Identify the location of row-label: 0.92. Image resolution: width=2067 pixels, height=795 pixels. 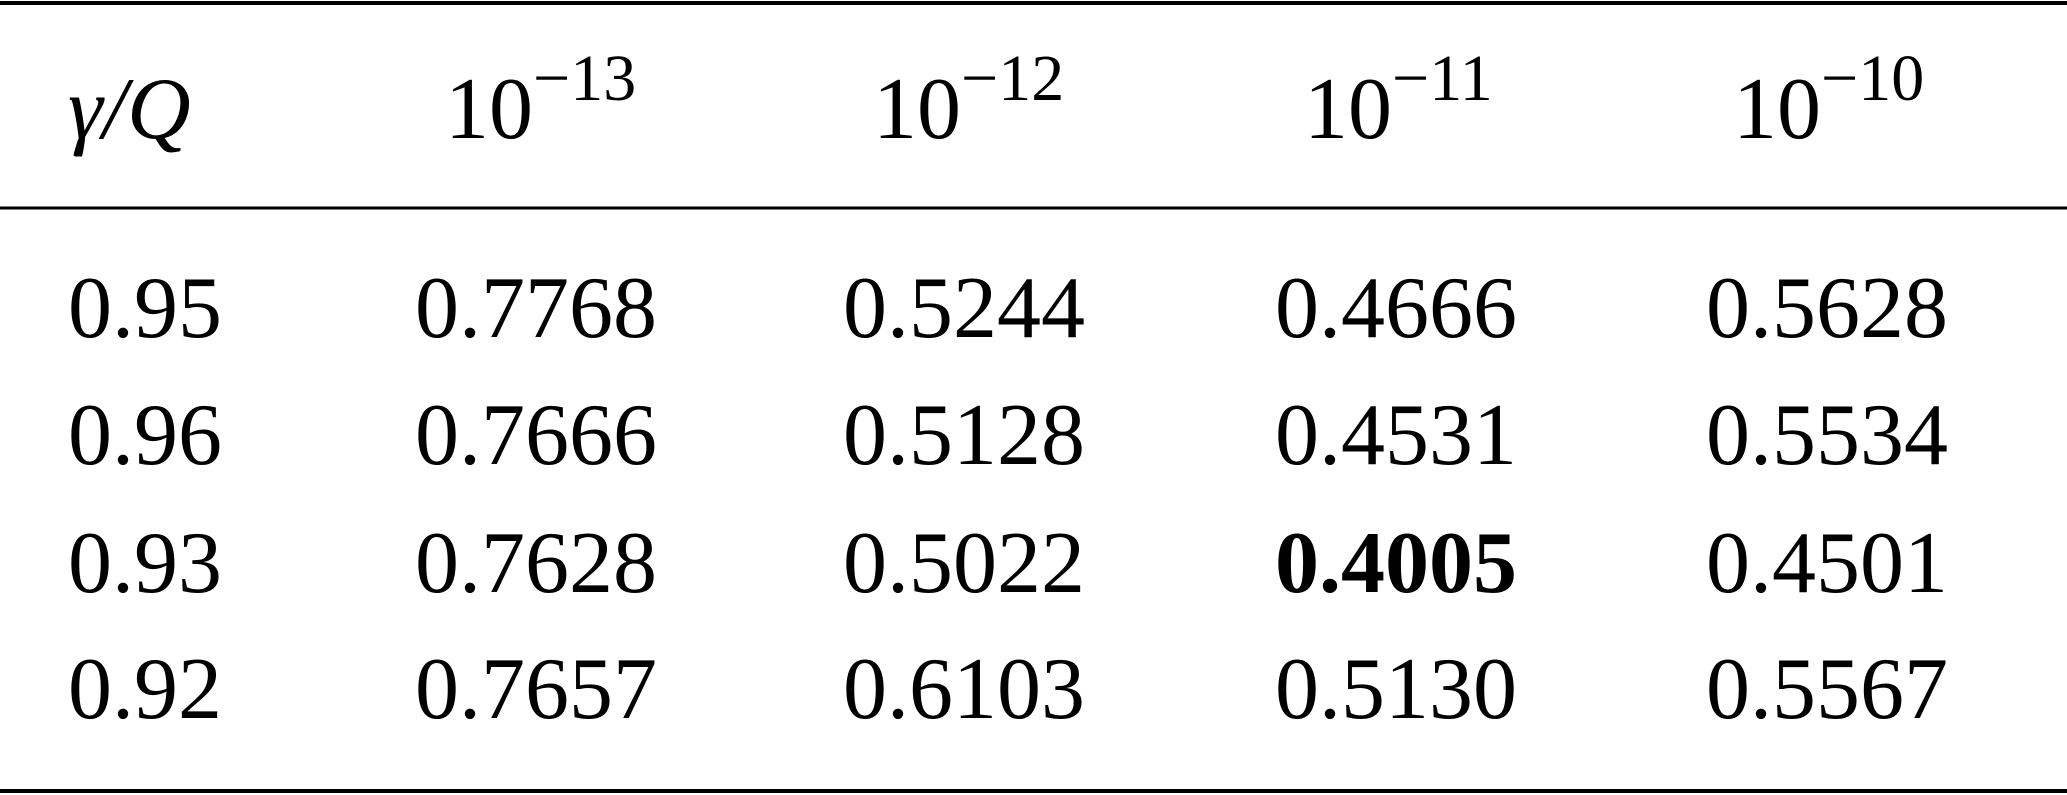
(145, 689).